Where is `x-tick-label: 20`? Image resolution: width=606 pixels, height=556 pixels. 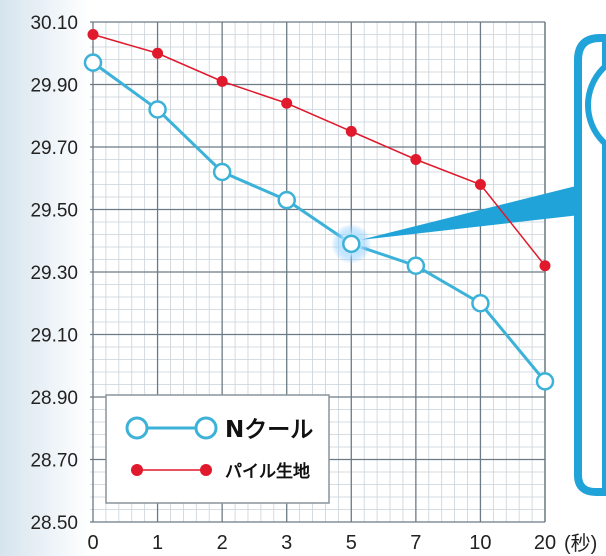
x-tick-label: 20 is located at coordinates (545, 543).